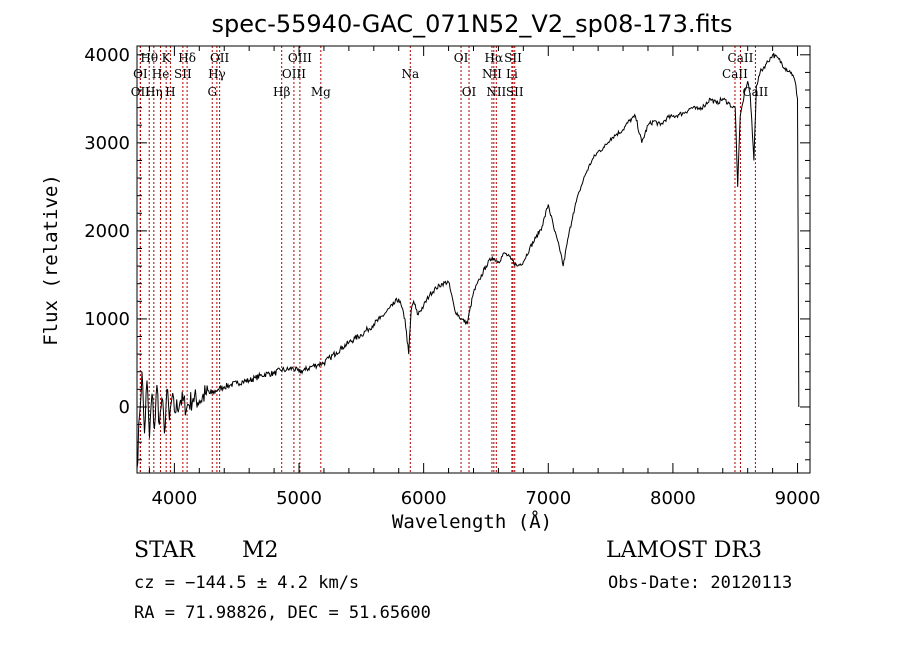  What do you see at coordinates (494, 58) in the screenshot?
I see `emission-line-label: Hα` at bounding box center [494, 58].